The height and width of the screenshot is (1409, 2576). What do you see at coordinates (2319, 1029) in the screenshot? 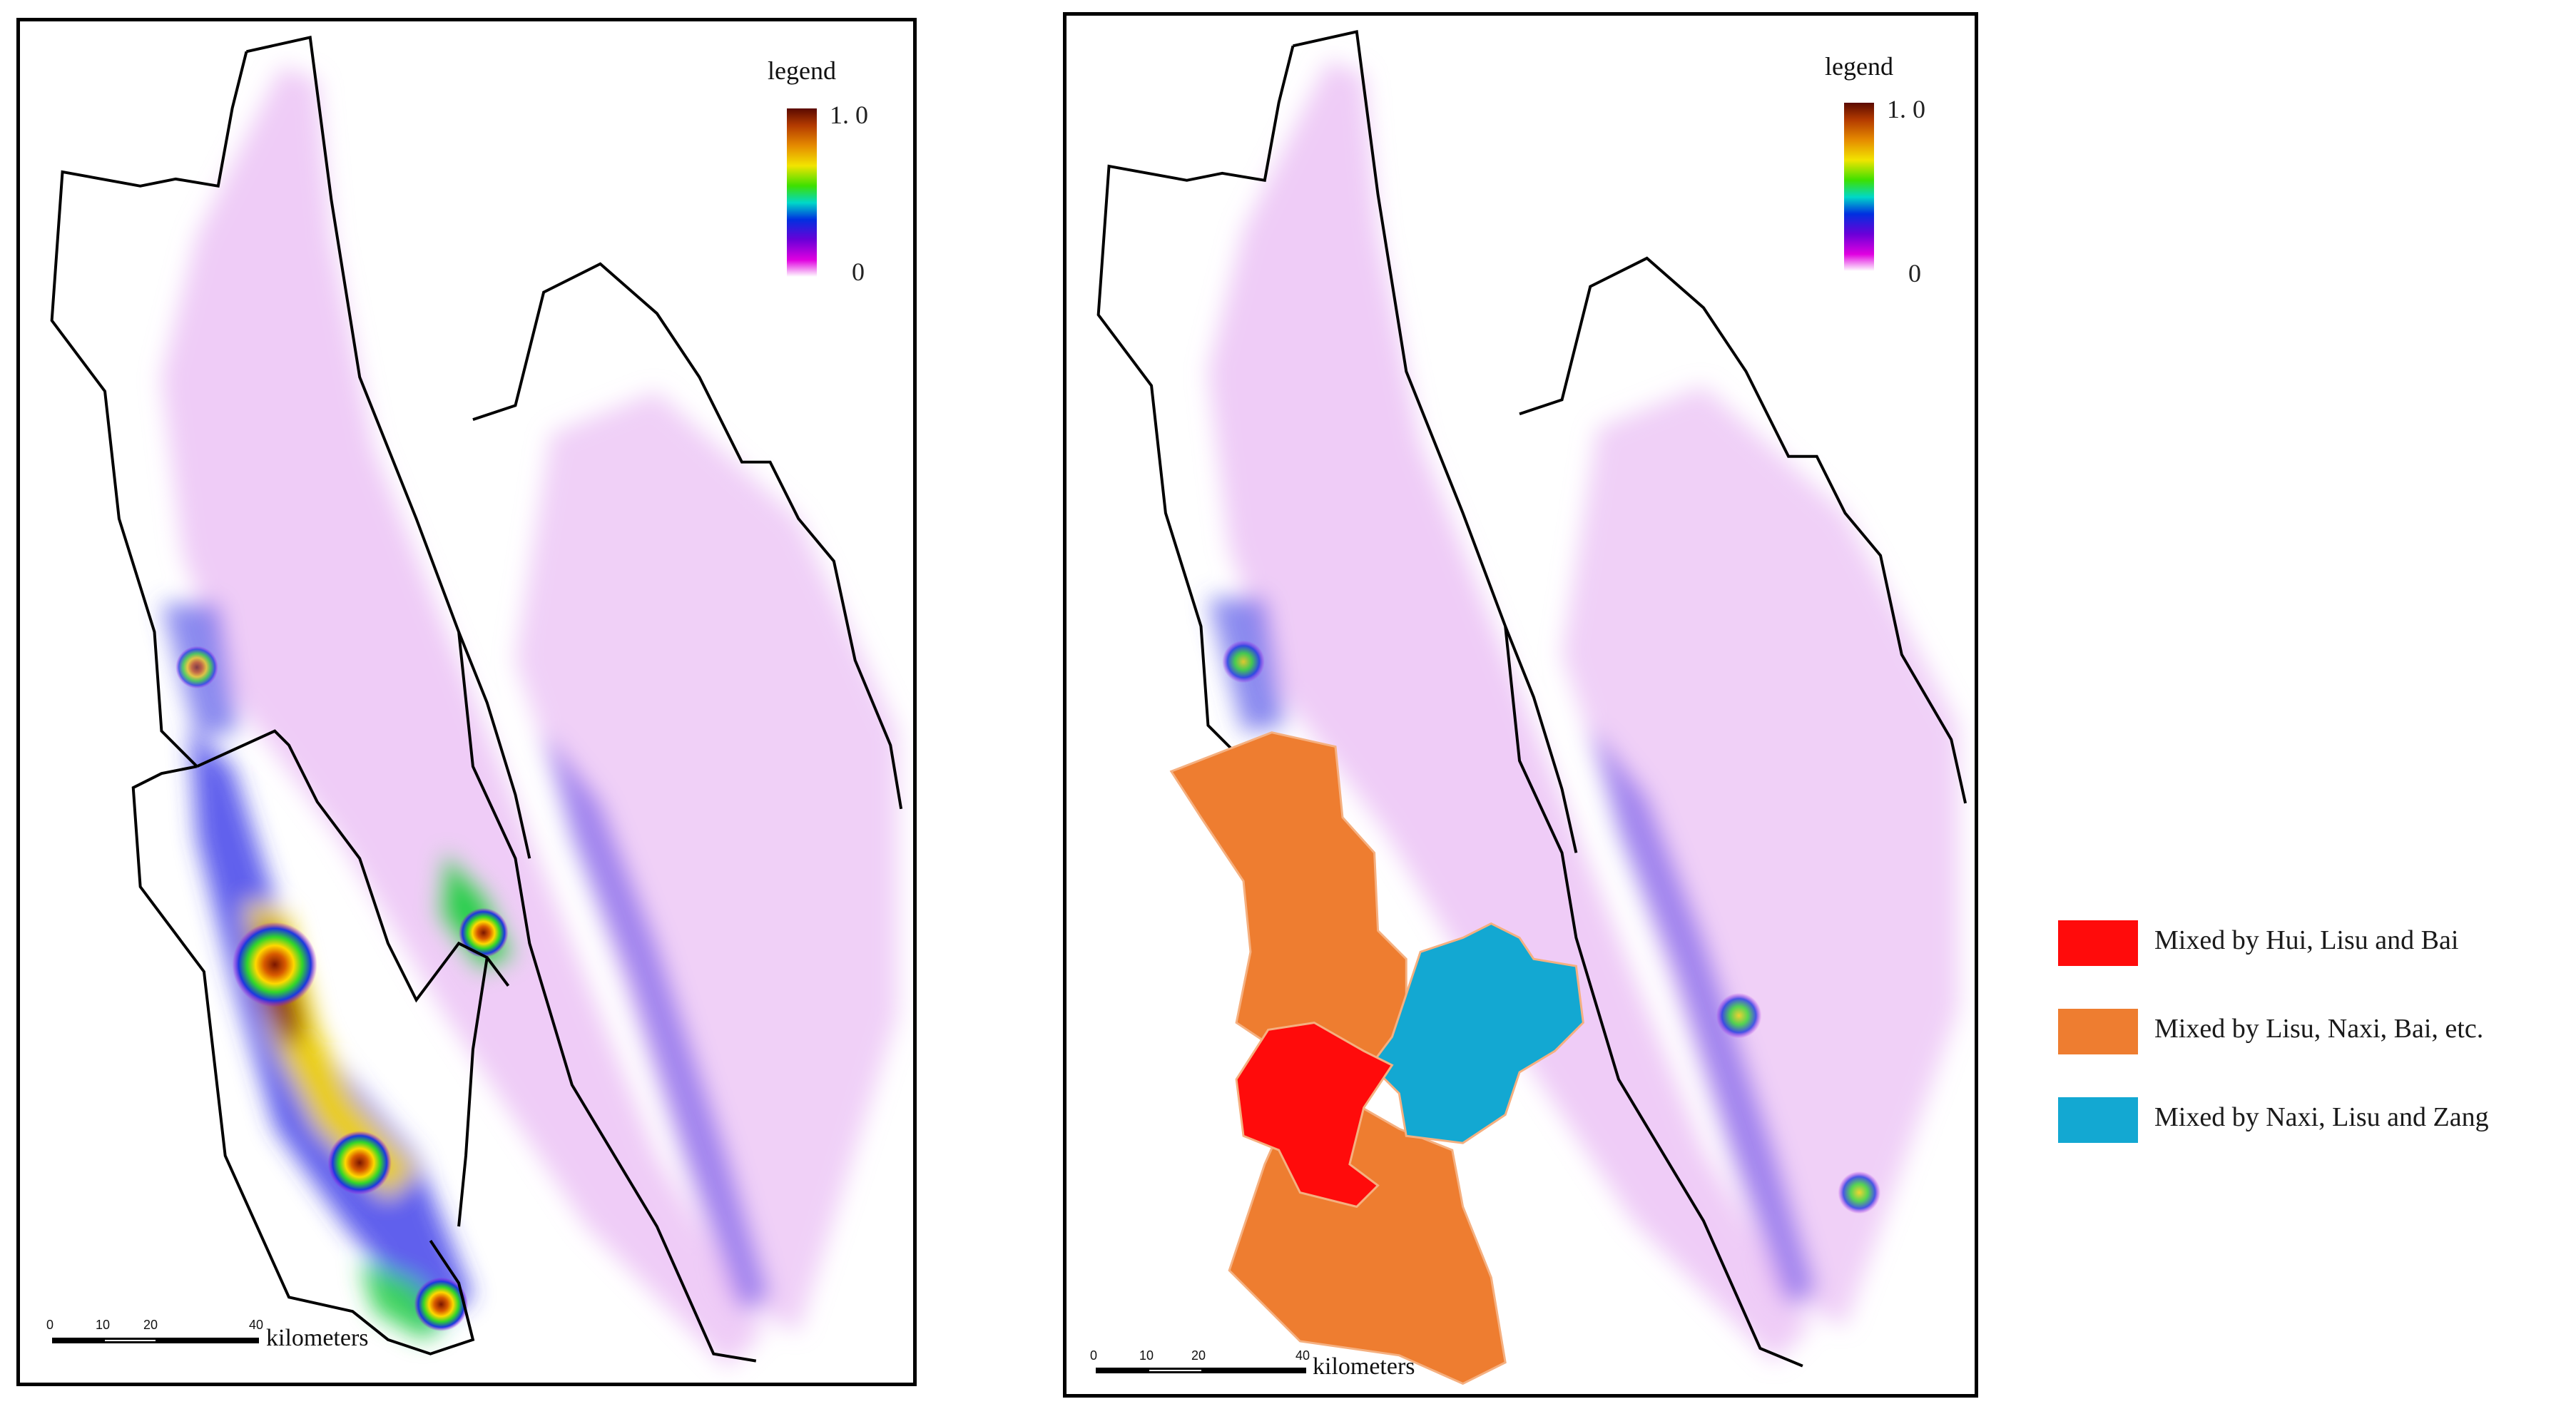
I see `legend-item-label: Mixed by Lisu, Naxi, Bai, etc.` at bounding box center [2319, 1029].